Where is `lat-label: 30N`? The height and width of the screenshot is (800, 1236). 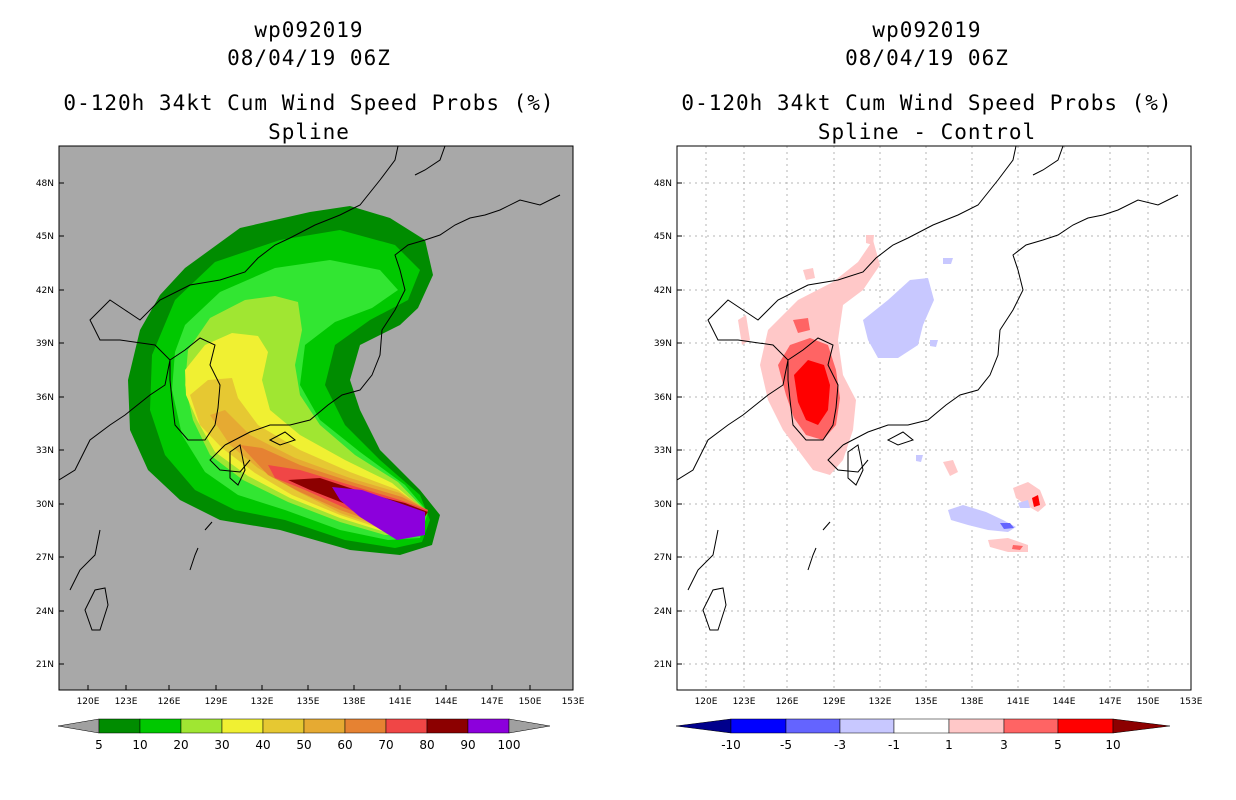
lat-label: 30N is located at coordinates (45, 505).